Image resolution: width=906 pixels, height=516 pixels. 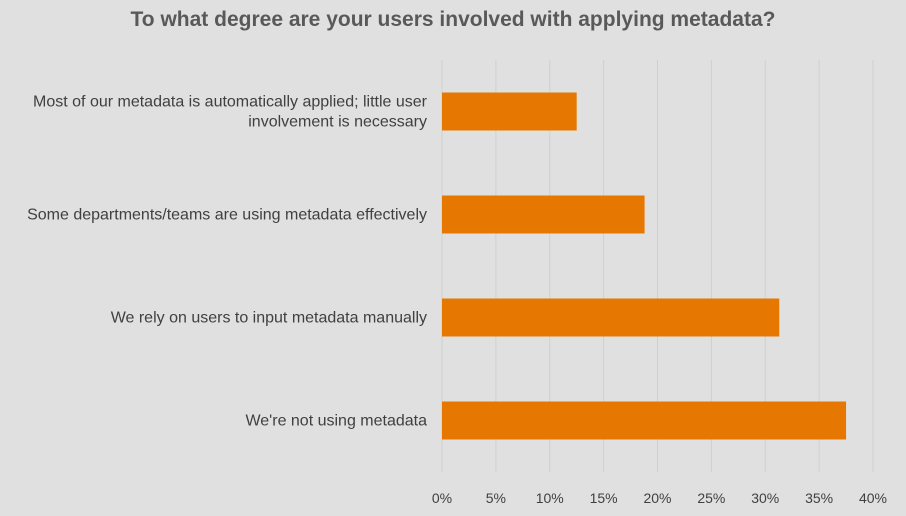 I want to click on category-label: involvement is necessary, so click(x=337, y=122).